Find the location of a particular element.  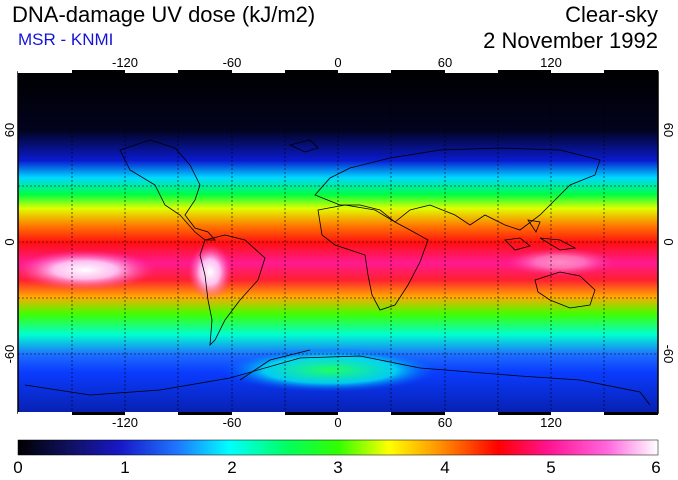

colorbar-label: 3 is located at coordinates (338, 467).